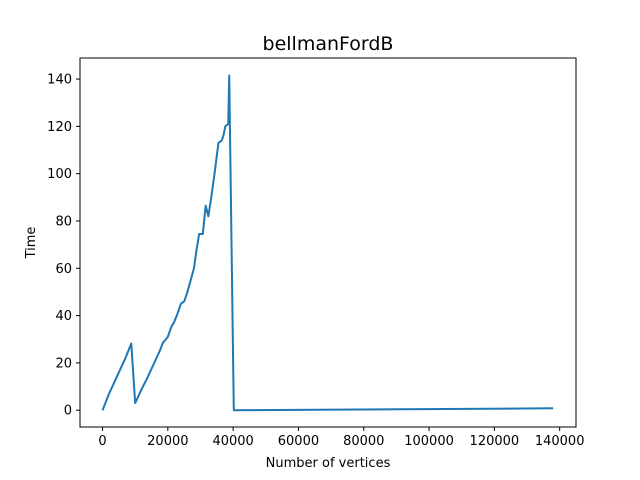  I want to click on chart-title: bellmanFordB, so click(328, 44).